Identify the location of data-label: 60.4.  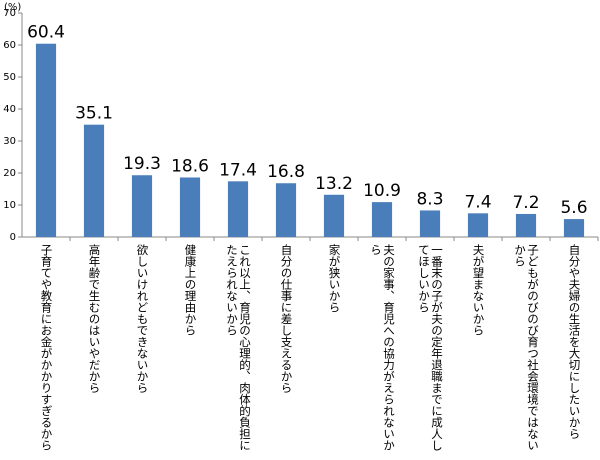
(46, 33).